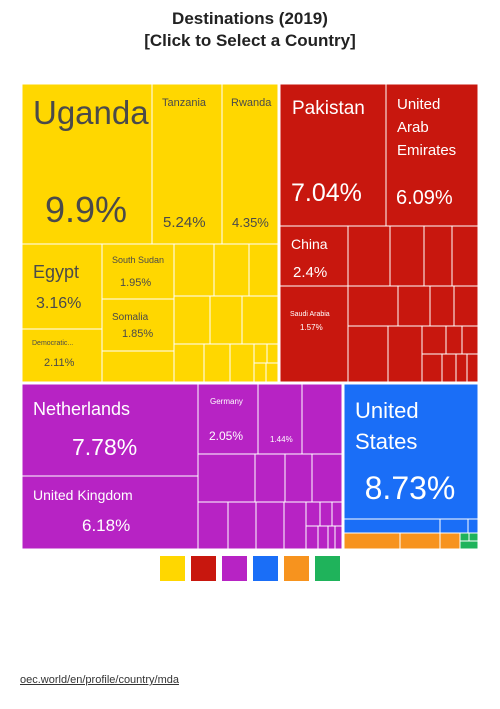  What do you see at coordinates (226, 401) in the screenshot?
I see `tile-label-germany: Germany` at bounding box center [226, 401].